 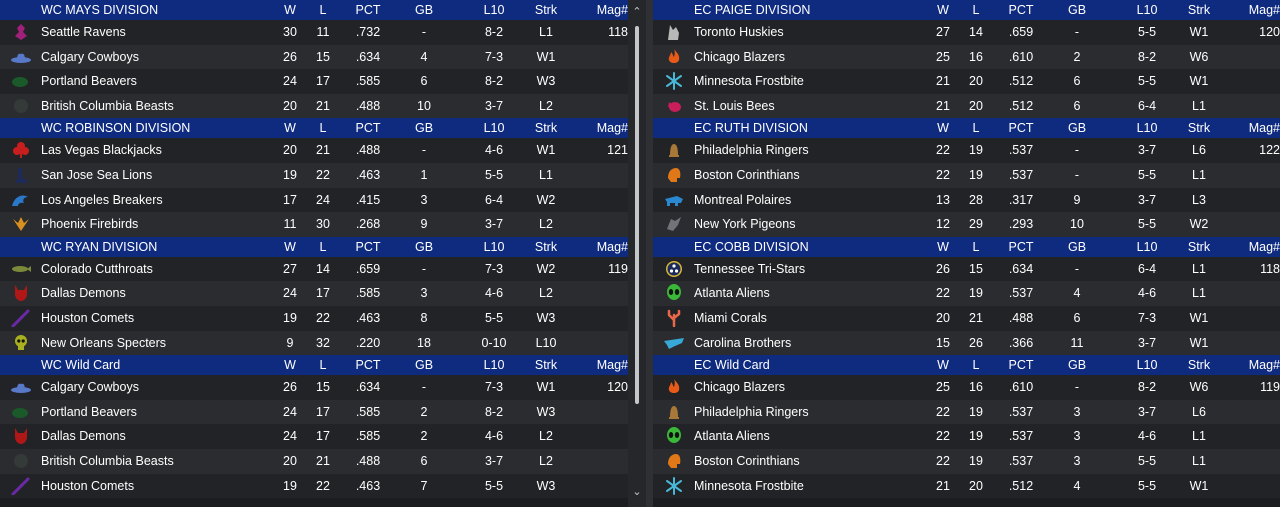 I want to click on team-row-miami-corals: Miami Corals 20 21 .488 6 7-3 W1, so click(x=966, y=318).